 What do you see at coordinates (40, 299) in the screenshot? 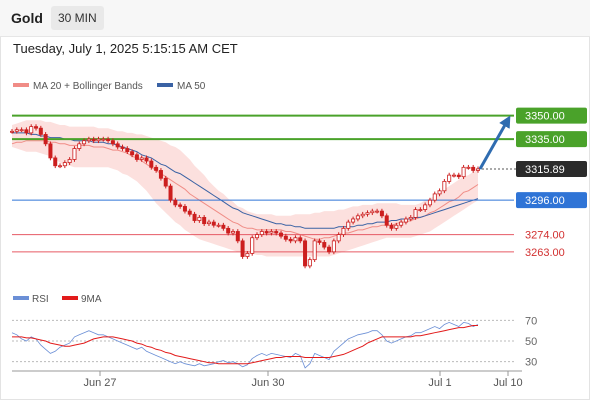
I see `legend-label: RSI` at bounding box center [40, 299].